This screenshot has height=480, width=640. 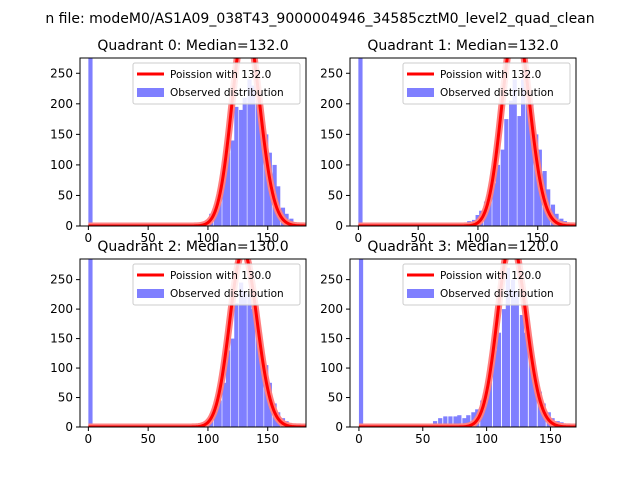 What do you see at coordinates (467, 343) in the screenshot?
I see `poisson-fit-line` at bounding box center [467, 343].